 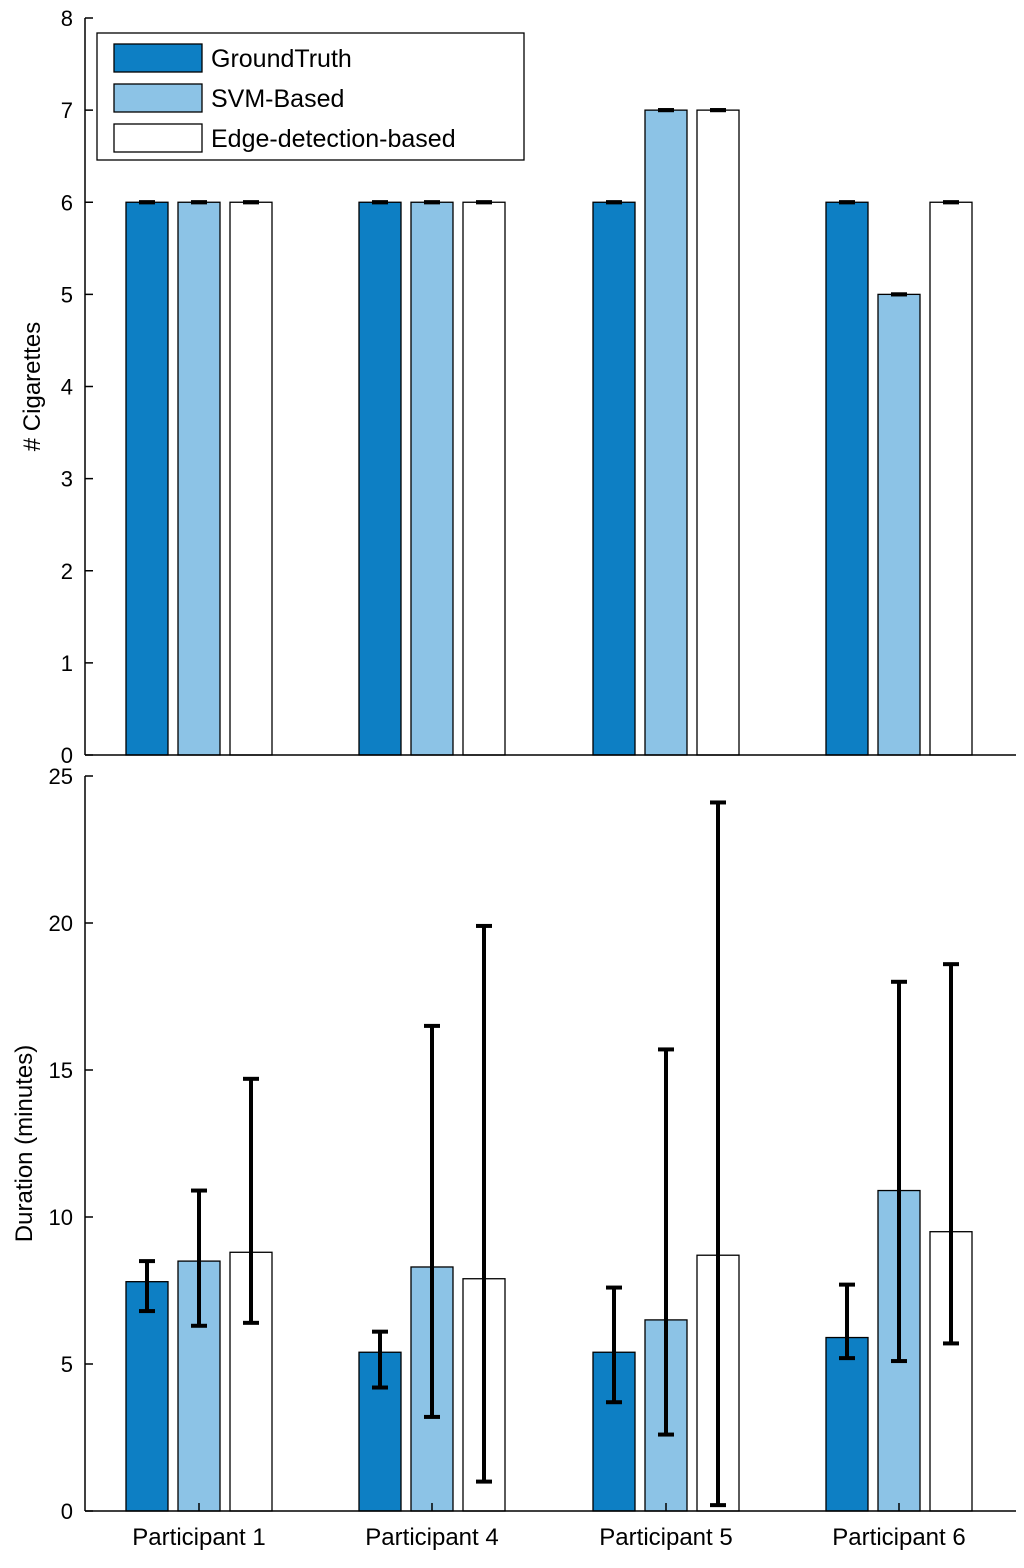 What do you see at coordinates (198, 1537) in the screenshot?
I see `x-tick-label: Participant 1` at bounding box center [198, 1537].